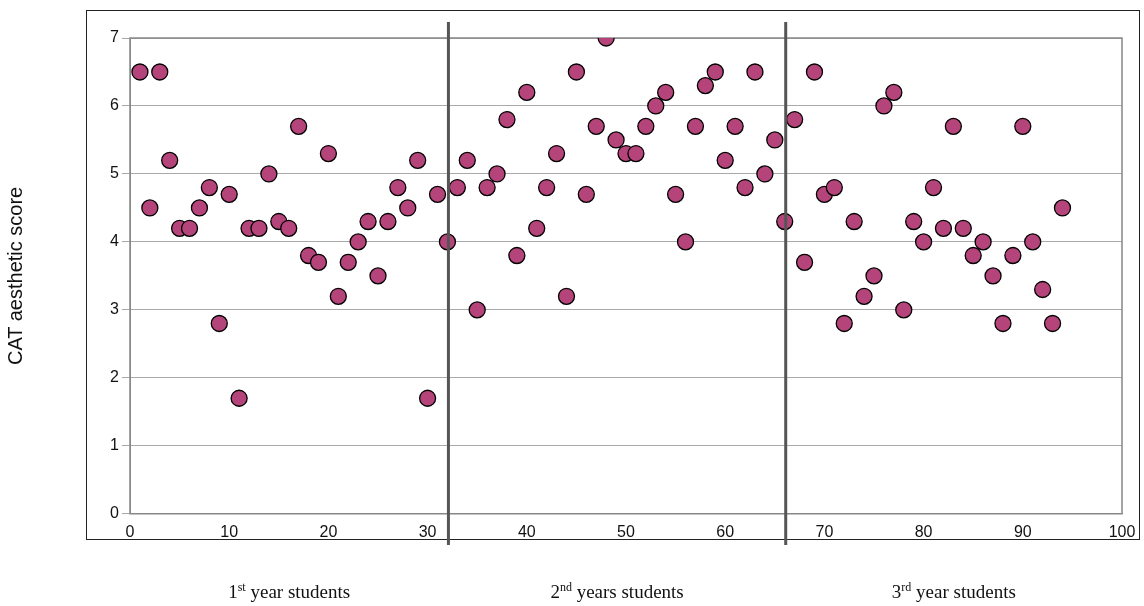 Image resolution: width=1144 pixels, height=606 pixels. What do you see at coordinates (824, 531) in the screenshot?
I see `x-tick-label: 70` at bounding box center [824, 531].